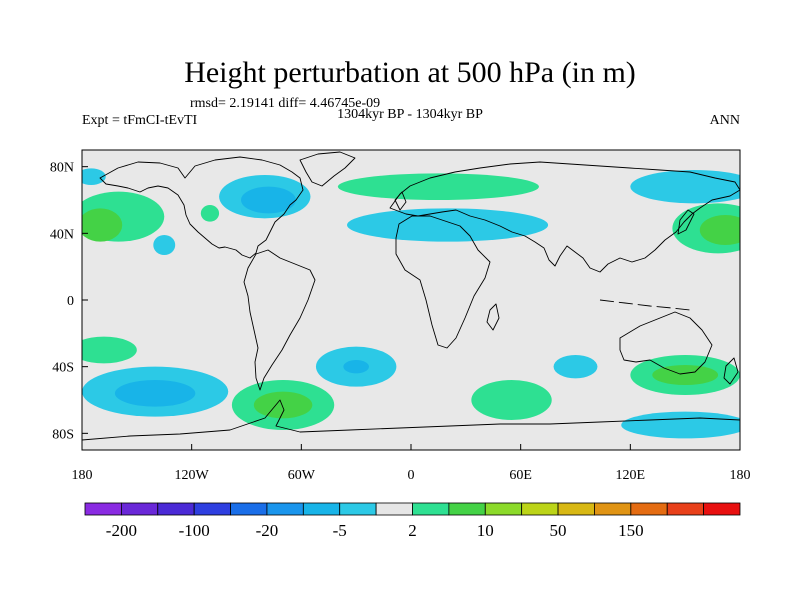 The image size is (800, 600). Describe the element at coordinates (62, 168) in the screenshot. I see `y-tick-label: 80N` at that location.